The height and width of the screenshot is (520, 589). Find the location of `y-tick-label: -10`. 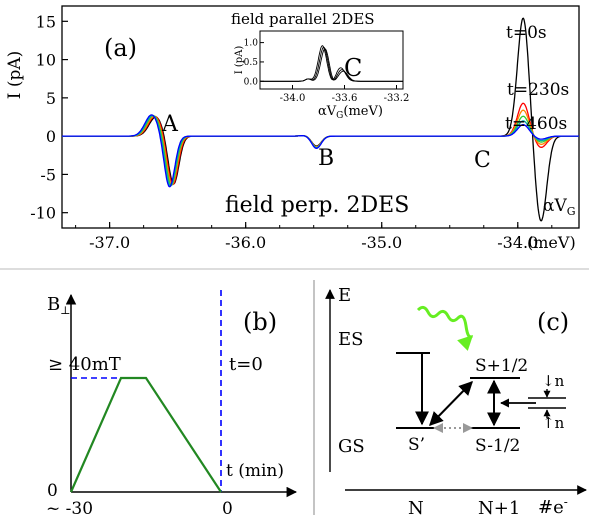

y-tick-label: -10 is located at coordinates (43, 213).